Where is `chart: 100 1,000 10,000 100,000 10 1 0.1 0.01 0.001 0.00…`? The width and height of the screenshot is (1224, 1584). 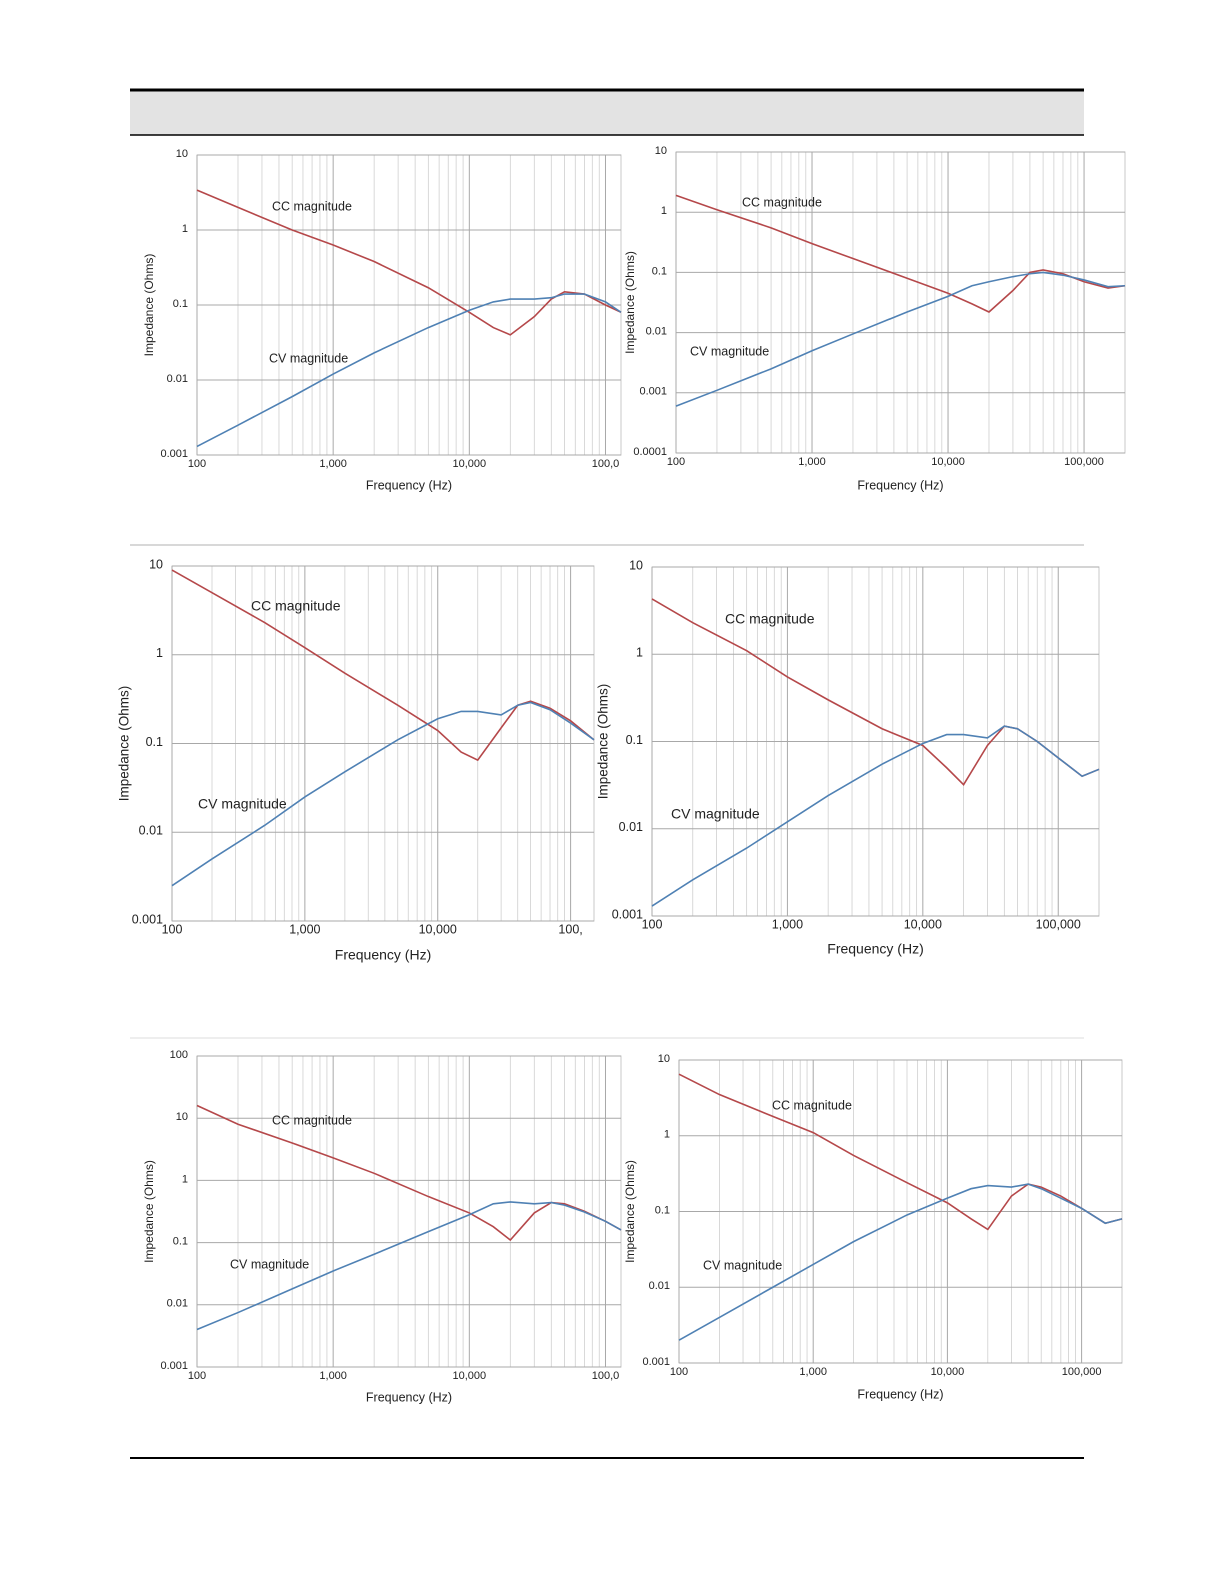 chart: 100 1,000 10,000 100,000 10 1 0.1 0.01 0.001 0.00… is located at coordinates (874, 318).